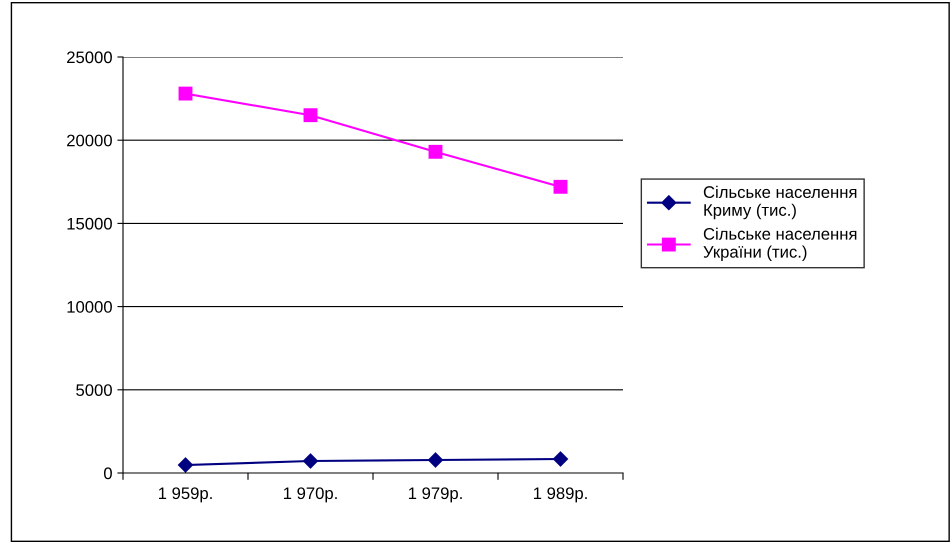 This screenshot has height=544, width=952. Describe the element at coordinates (780, 203) in the screenshot. I see `legend-label: Сільське населення Криму (тис.)` at that location.